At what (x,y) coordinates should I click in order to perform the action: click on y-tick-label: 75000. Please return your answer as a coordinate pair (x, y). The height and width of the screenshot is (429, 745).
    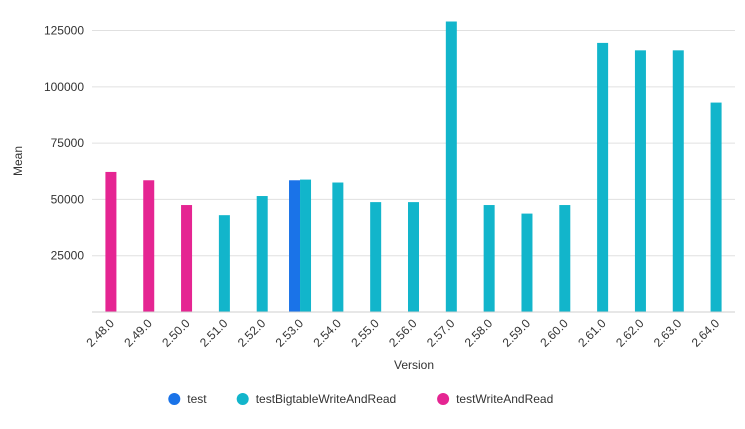
    Looking at the image, I should click on (68, 143).